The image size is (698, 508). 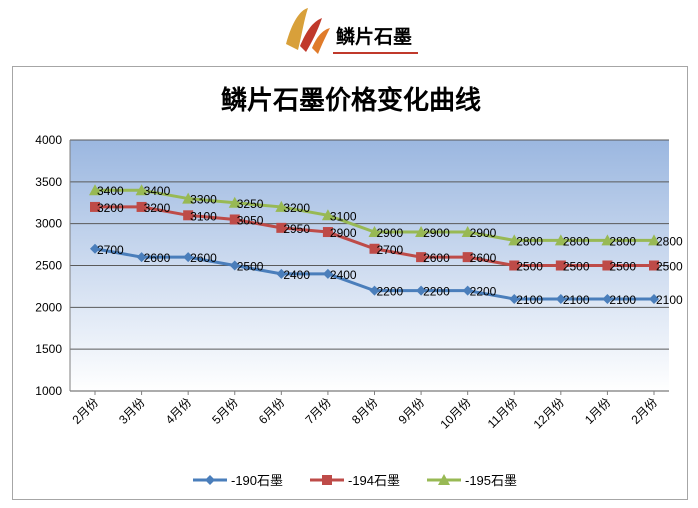 What do you see at coordinates (132, 411) in the screenshot?
I see `x-tick-label: 3月份` at bounding box center [132, 411].